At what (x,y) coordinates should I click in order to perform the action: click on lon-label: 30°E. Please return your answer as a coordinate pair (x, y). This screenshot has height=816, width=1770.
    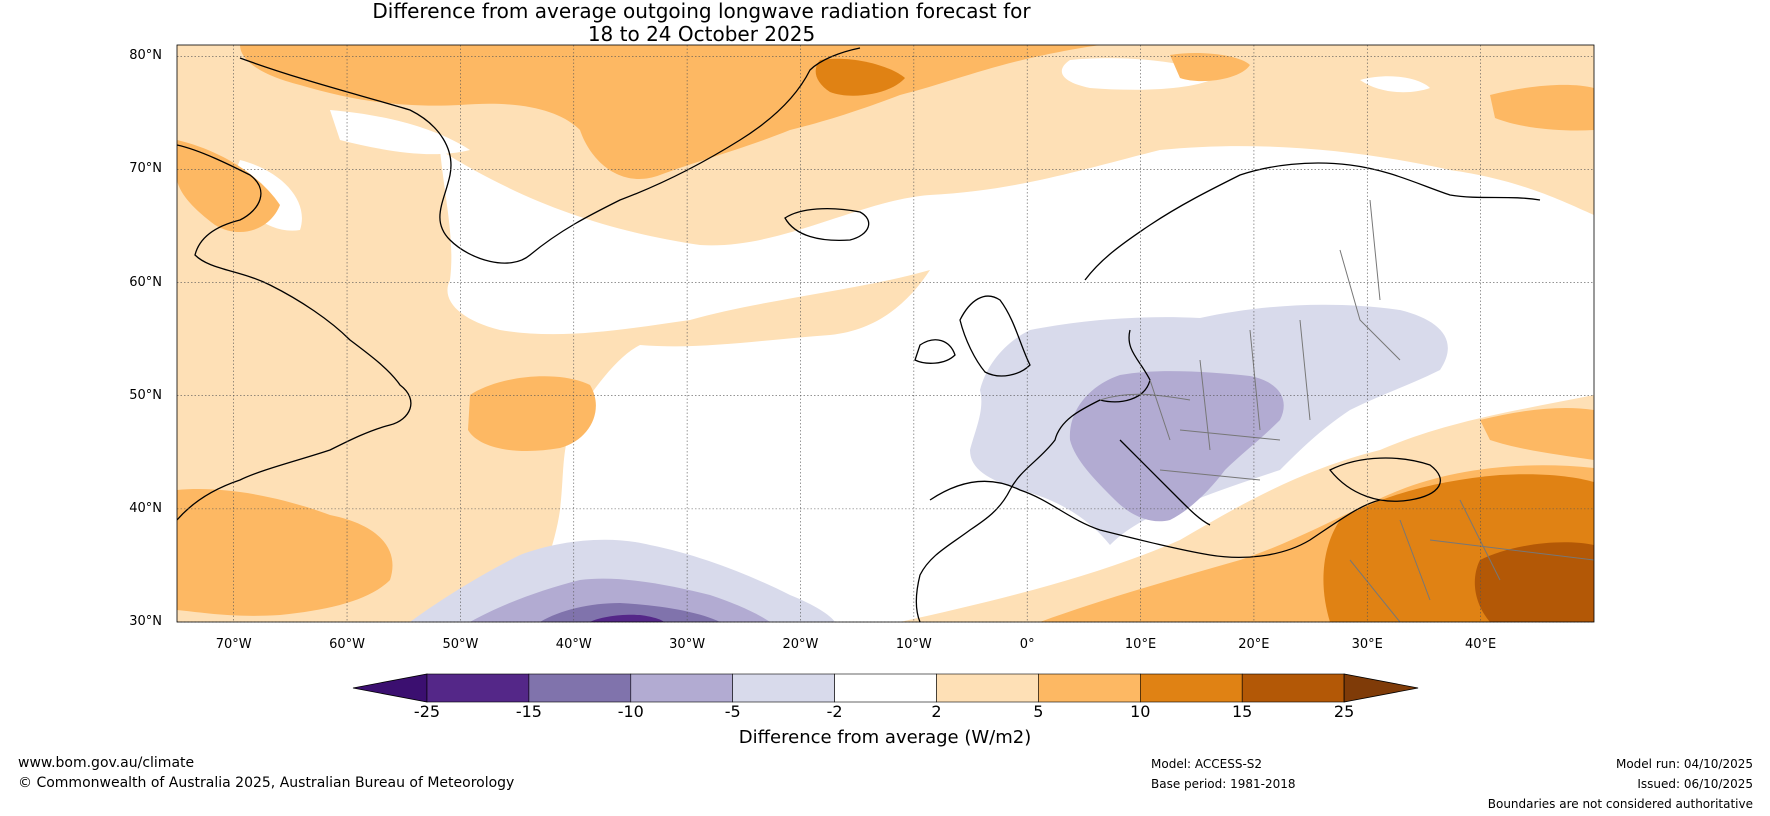
    Looking at the image, I should click on (1367, 644).